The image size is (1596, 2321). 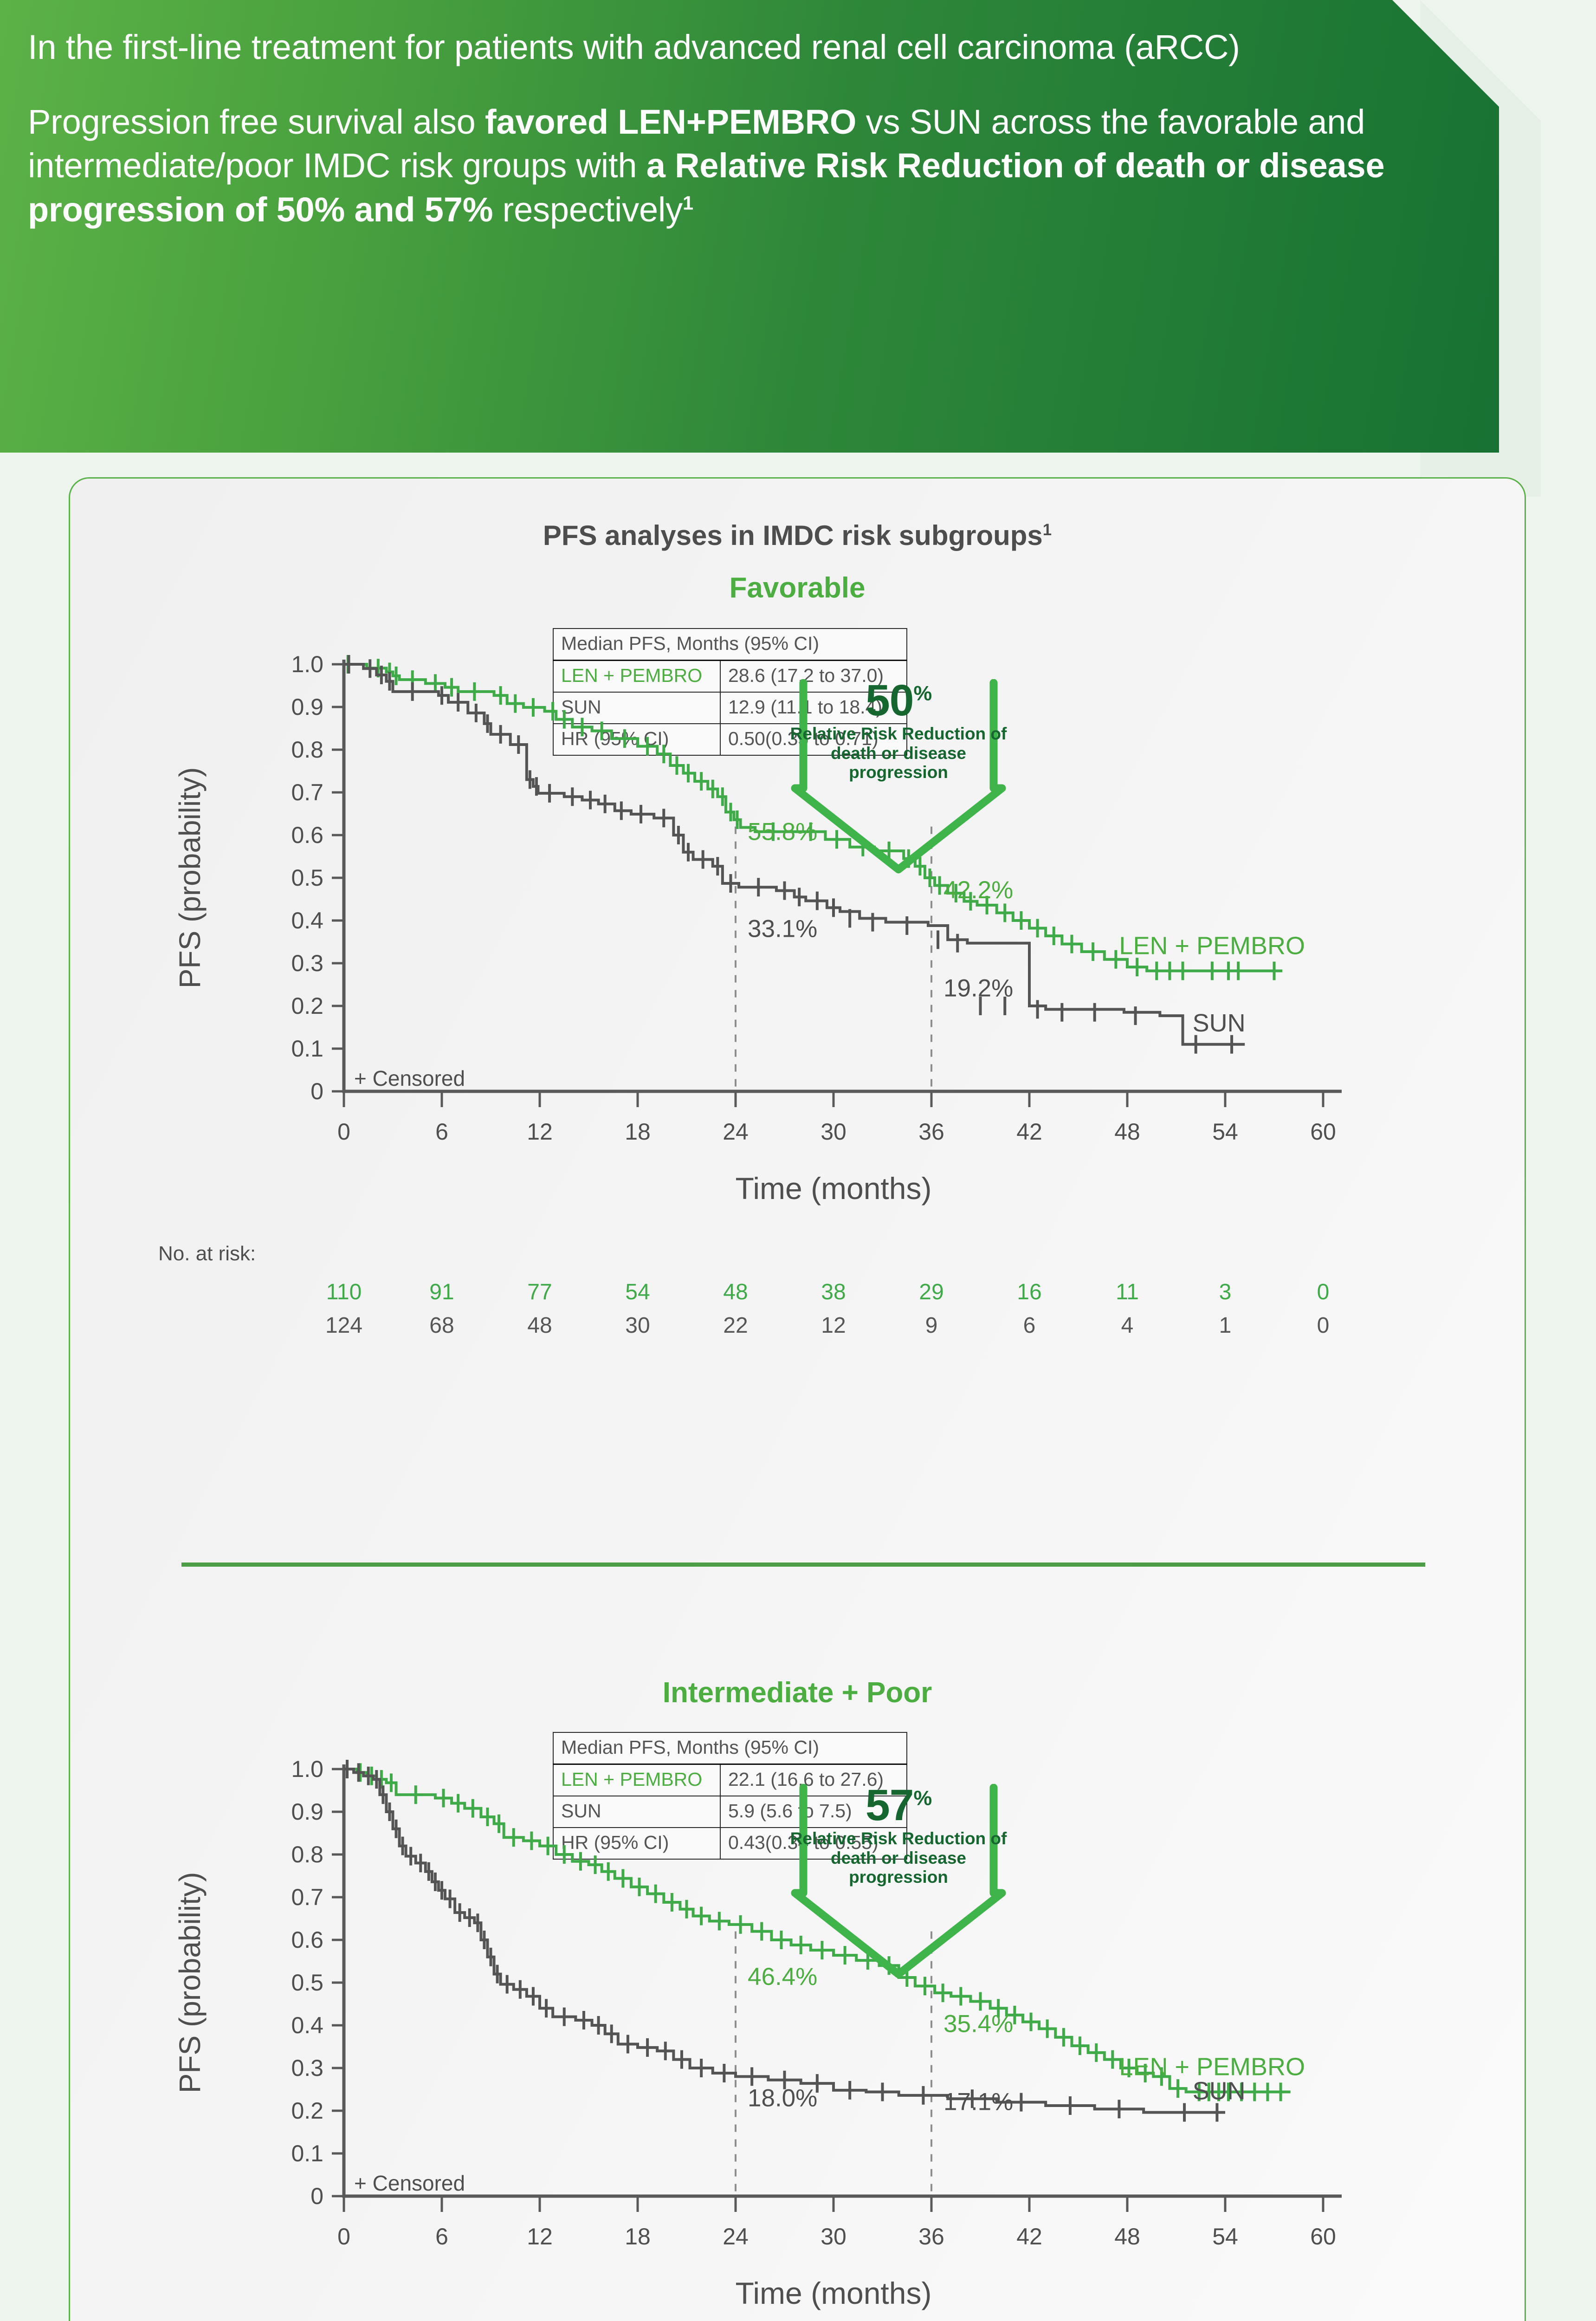 I want to click on annotation-33-1pct: 33.1%, so click(x=782, y=929).